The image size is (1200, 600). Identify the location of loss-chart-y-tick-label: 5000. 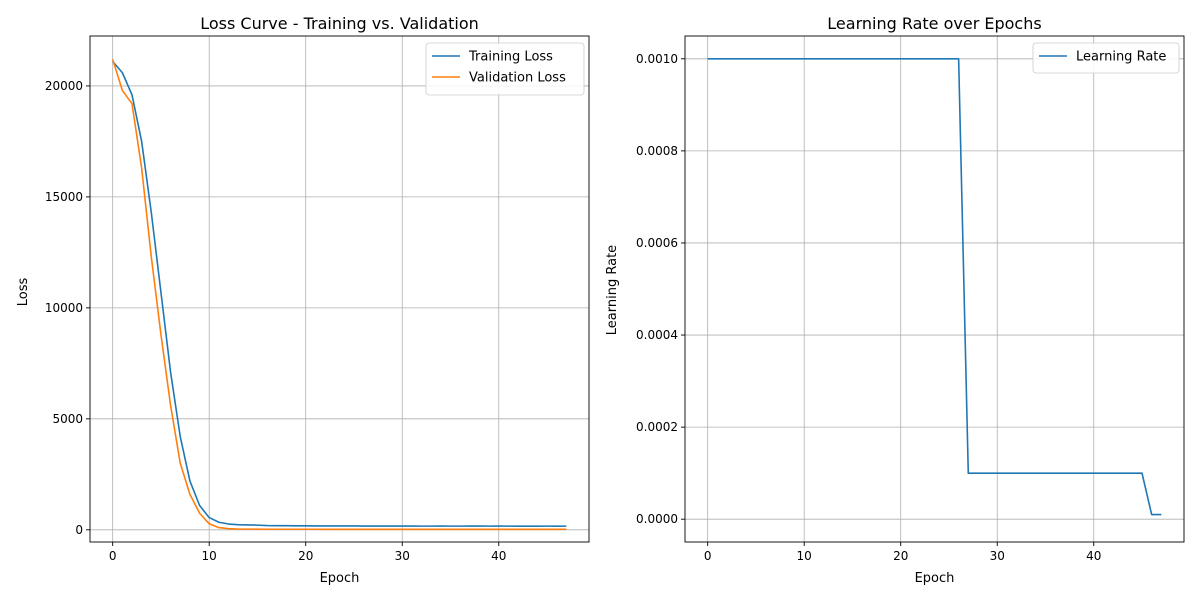
(67, 419).